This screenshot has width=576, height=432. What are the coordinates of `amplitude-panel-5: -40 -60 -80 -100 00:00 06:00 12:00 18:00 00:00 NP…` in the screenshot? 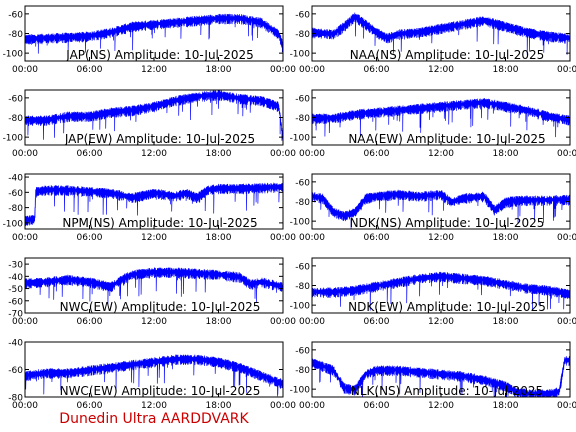 It's located at (149, 208).